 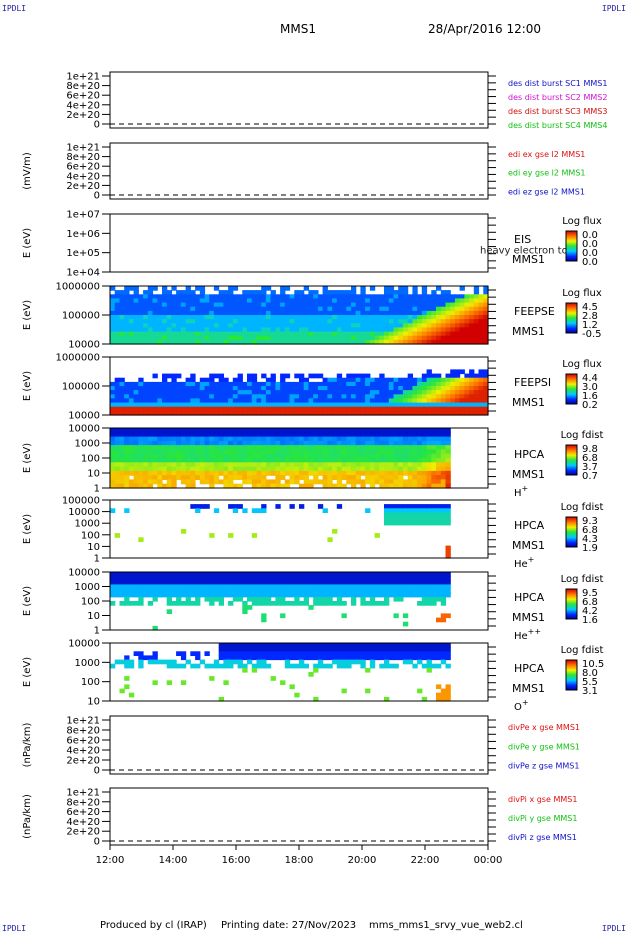 I want to click on footer-script-name: mms_mms1_srvy_vue_web2.cl, so click(x=446, y=925).